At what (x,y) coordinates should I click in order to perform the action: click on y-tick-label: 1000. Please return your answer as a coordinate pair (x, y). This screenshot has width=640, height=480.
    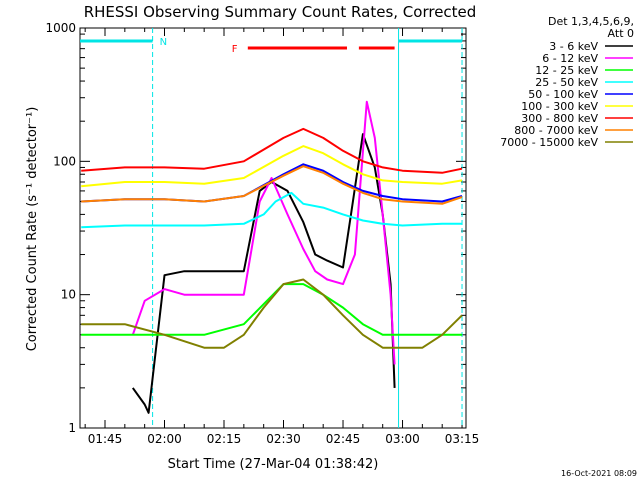
    Looking at the image, I should click on (60, 28).